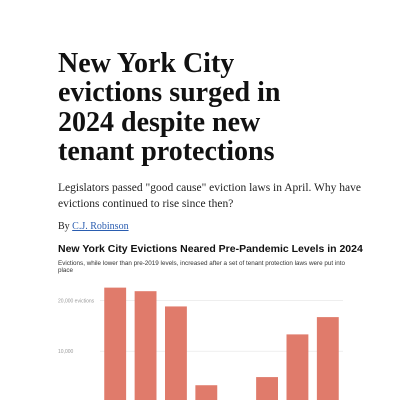 This screenshot has height=400, width=400. I want to click on byline: By C.J. Robinson, so click(93, 226).